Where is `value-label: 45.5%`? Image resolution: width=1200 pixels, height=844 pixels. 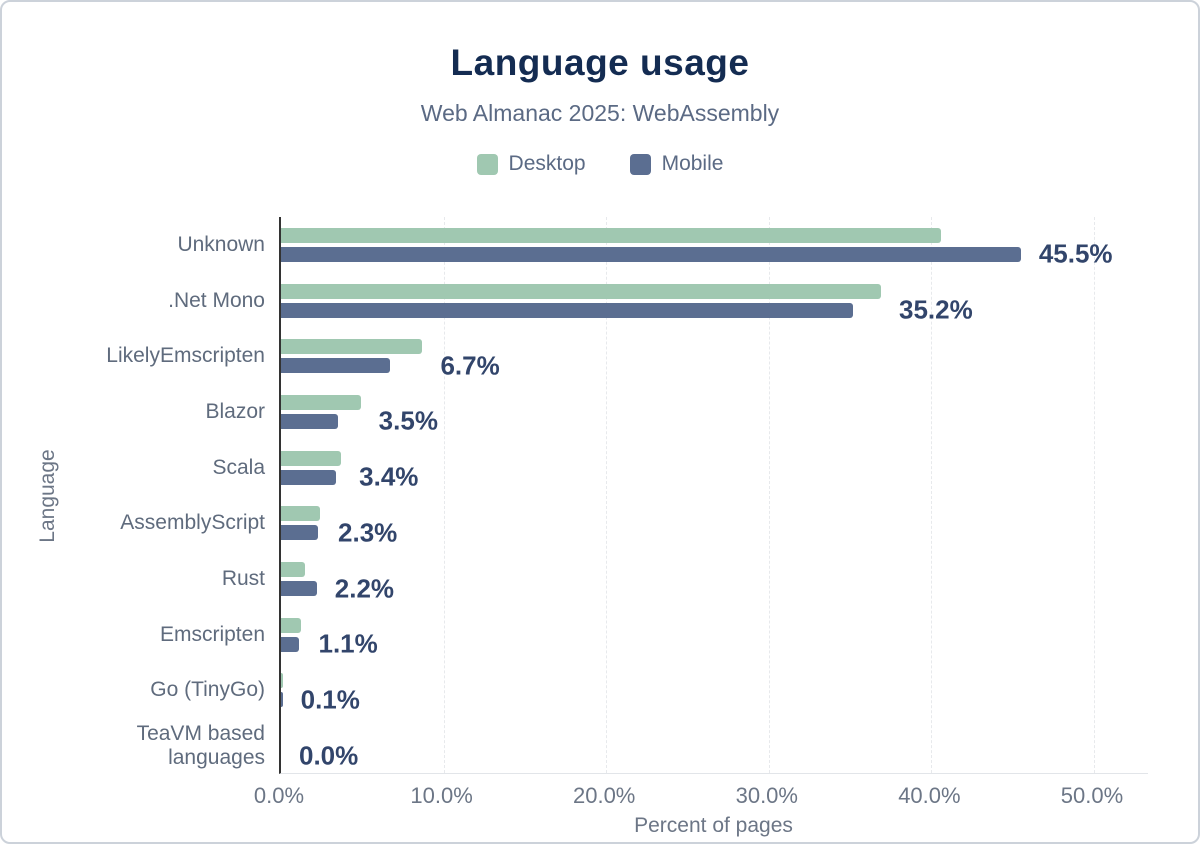
value-label: 45.5% is located at coordinates (1075, 253).